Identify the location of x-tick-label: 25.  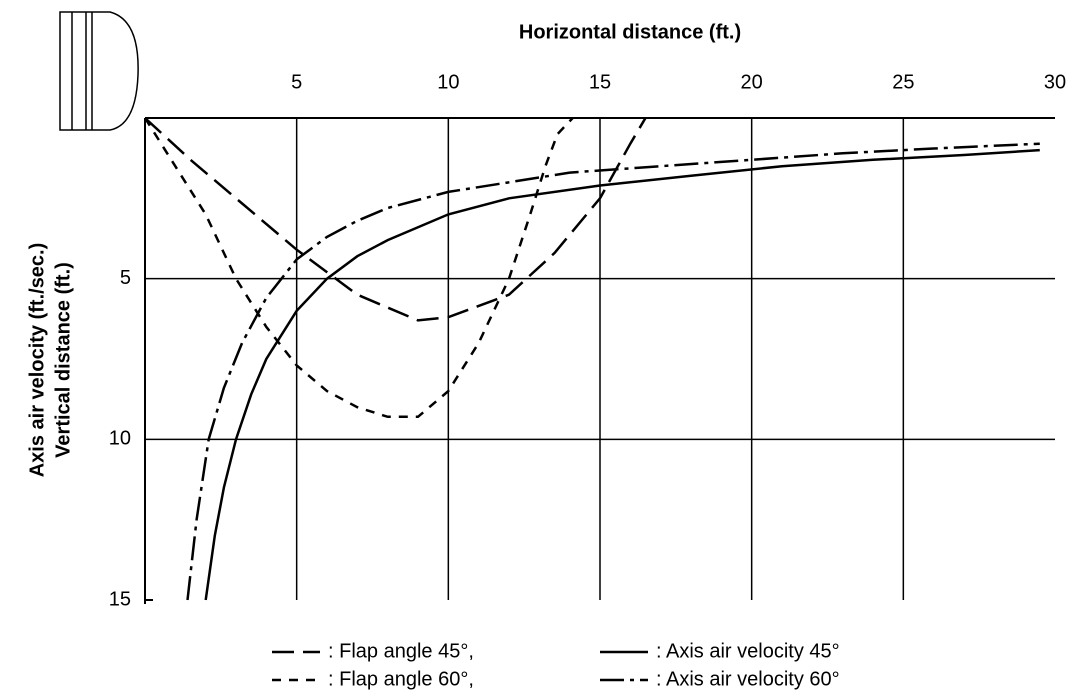
(903, 82).